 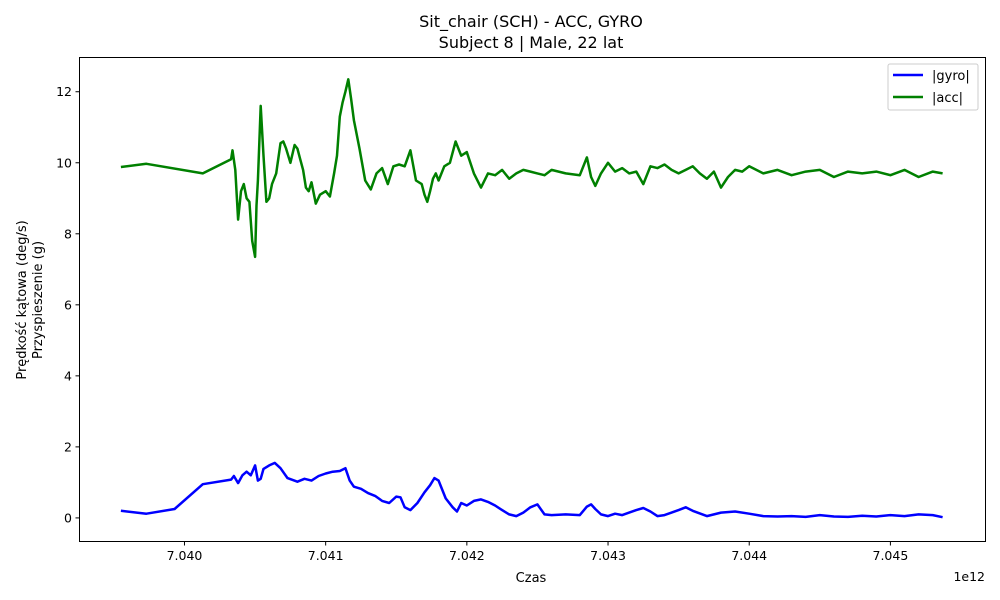 I want to click on y-axis-label-line2: Przyspieszenie (g), so click(x=38, y=300).